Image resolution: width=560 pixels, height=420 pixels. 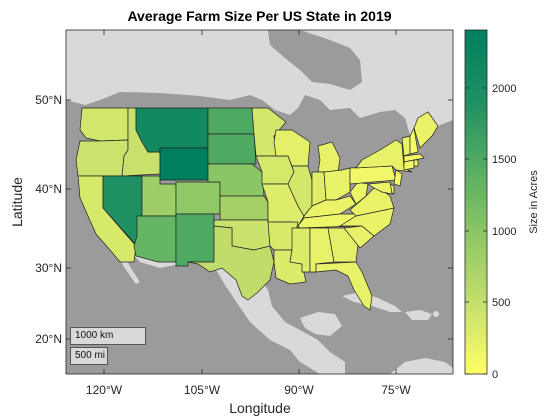 What do you see at coordinates (414, 140) in the screenshot?
I see `state-nh` at bounding box center [414, 140].